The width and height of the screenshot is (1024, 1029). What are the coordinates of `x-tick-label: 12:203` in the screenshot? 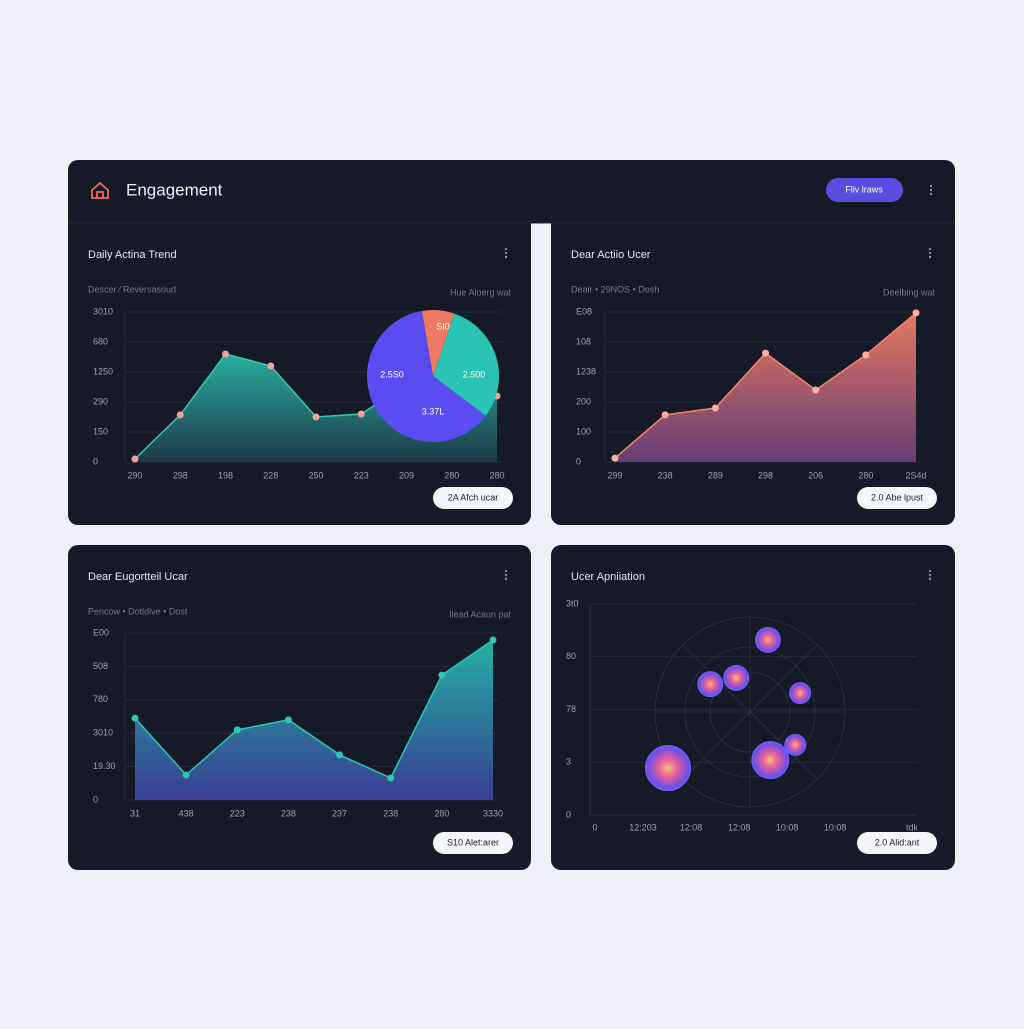 It's located at (643, 827).